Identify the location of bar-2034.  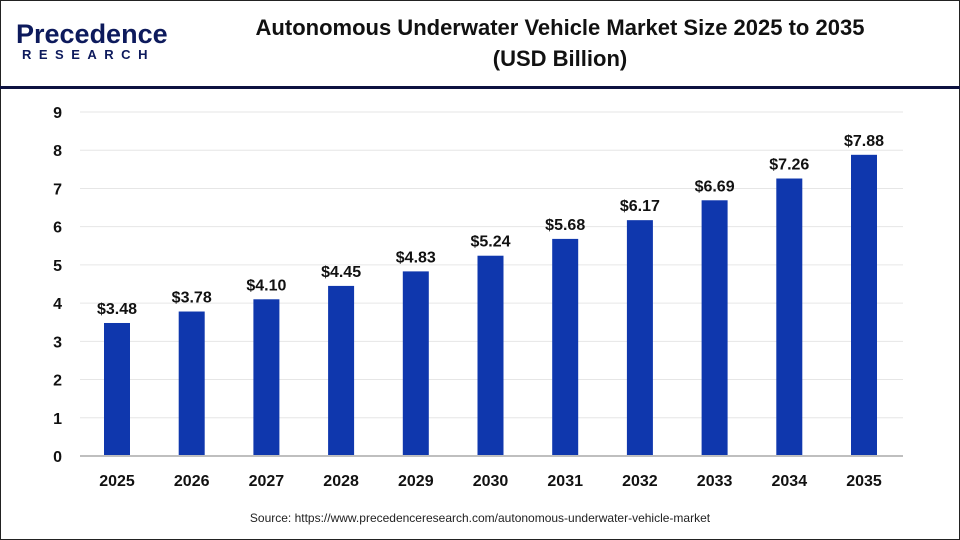
(789, 317).